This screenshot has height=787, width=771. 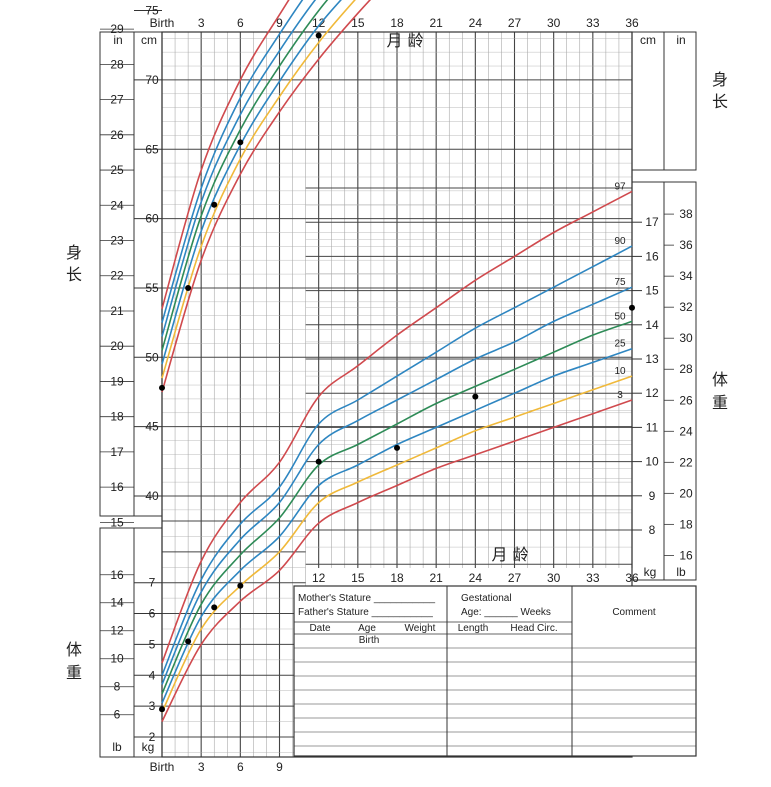 What do you see at coordinates (117, 522) in the screenshot?
I see `in-tick-label: 15` at bounding box center [117, 522].